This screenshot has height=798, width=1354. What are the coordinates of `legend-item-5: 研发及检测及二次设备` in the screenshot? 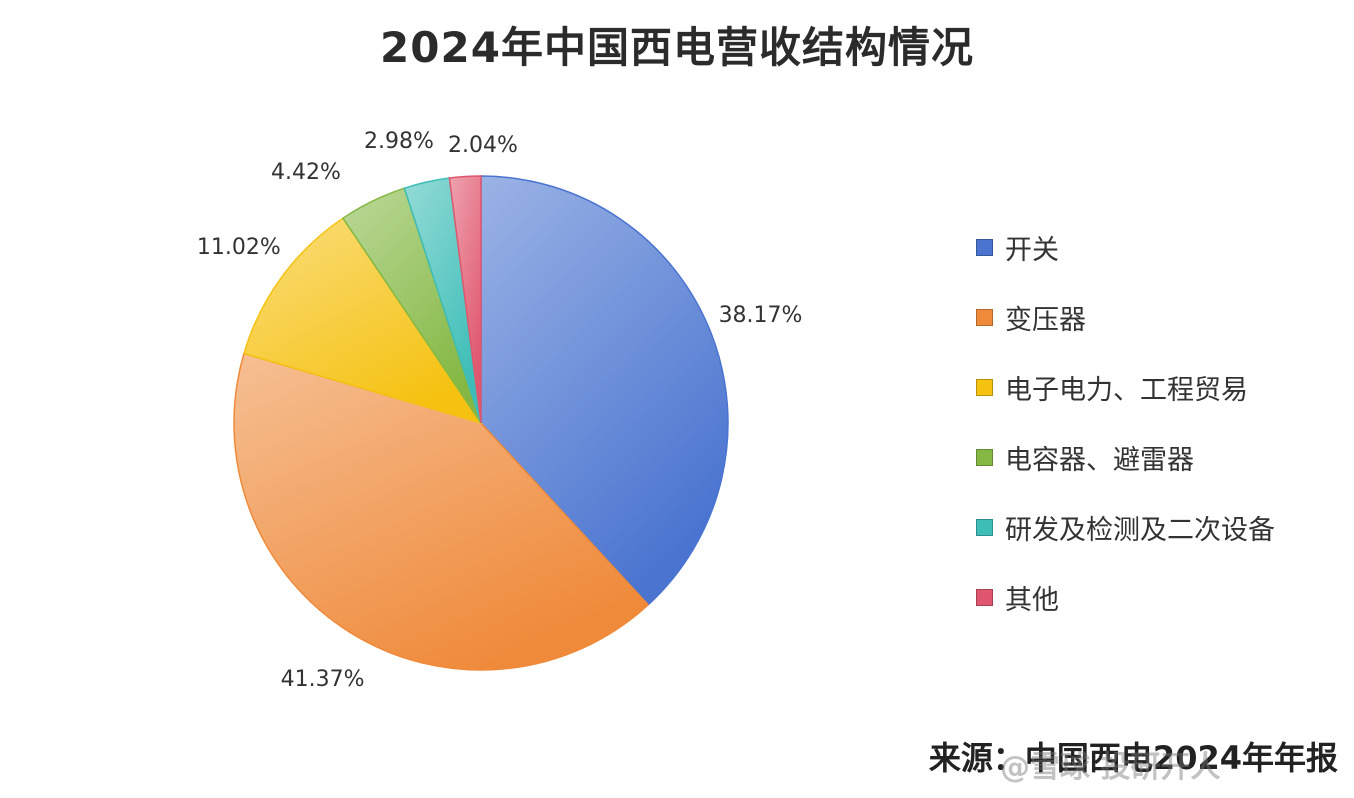 It's located at (1125, 527).